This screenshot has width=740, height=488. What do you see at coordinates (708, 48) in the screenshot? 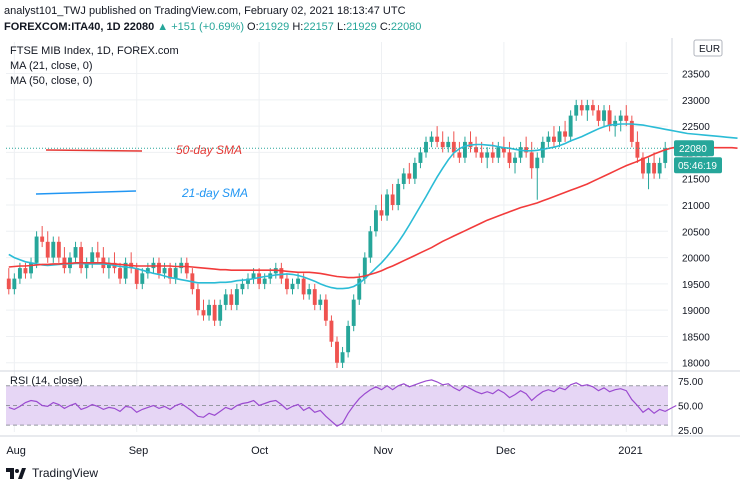
I see `currency-box` at bounding box center [708, 48].